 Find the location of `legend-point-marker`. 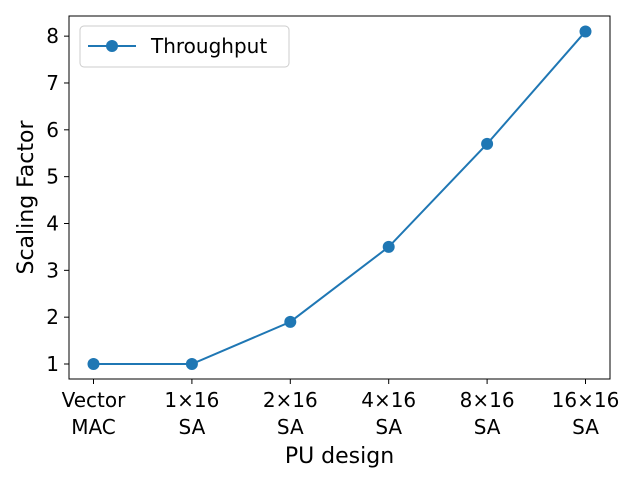

legend-point-marker is located at coordinates (112, 46).